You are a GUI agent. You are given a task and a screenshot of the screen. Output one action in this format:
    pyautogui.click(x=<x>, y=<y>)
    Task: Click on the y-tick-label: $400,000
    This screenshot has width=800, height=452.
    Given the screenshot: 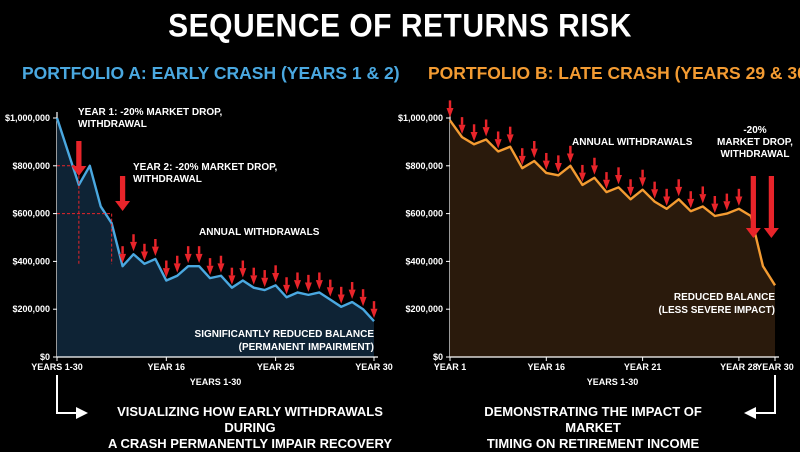 What is the action you would take?
    pyautogui.click(x=424, y=261)
    